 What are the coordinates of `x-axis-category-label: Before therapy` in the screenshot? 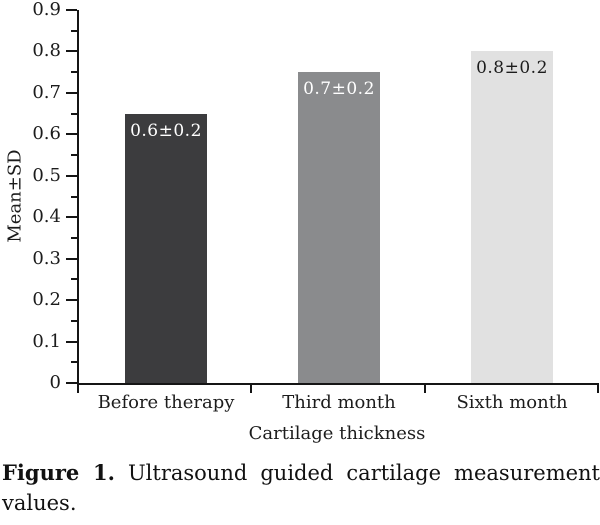 It's located at (166, 402).